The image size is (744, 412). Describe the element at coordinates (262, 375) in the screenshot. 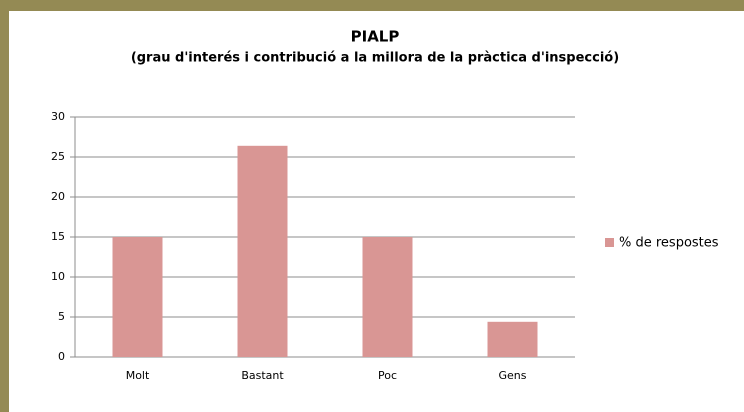

I see `x-tick-label: Bastant` at that location.